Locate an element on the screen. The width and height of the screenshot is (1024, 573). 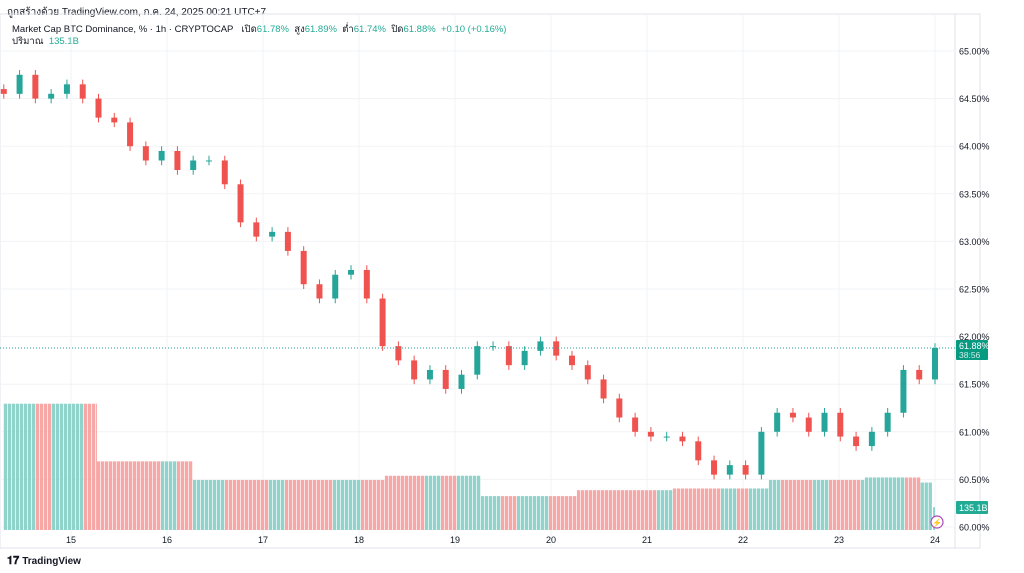
volume-value: 135.1B is located at coordinates (63, 41).